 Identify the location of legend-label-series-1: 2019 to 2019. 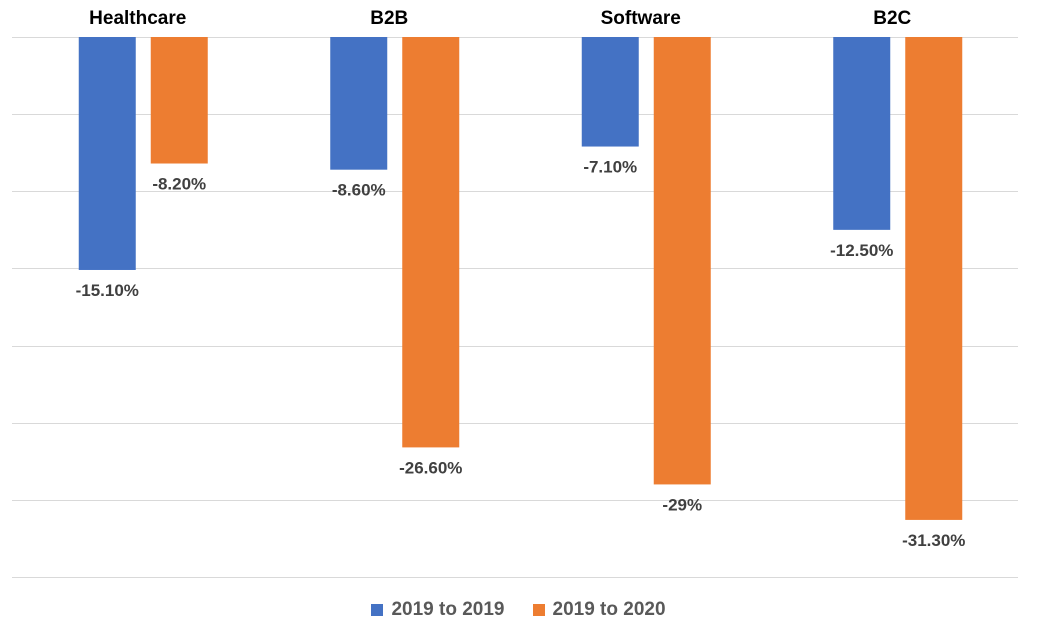
(448, 609).